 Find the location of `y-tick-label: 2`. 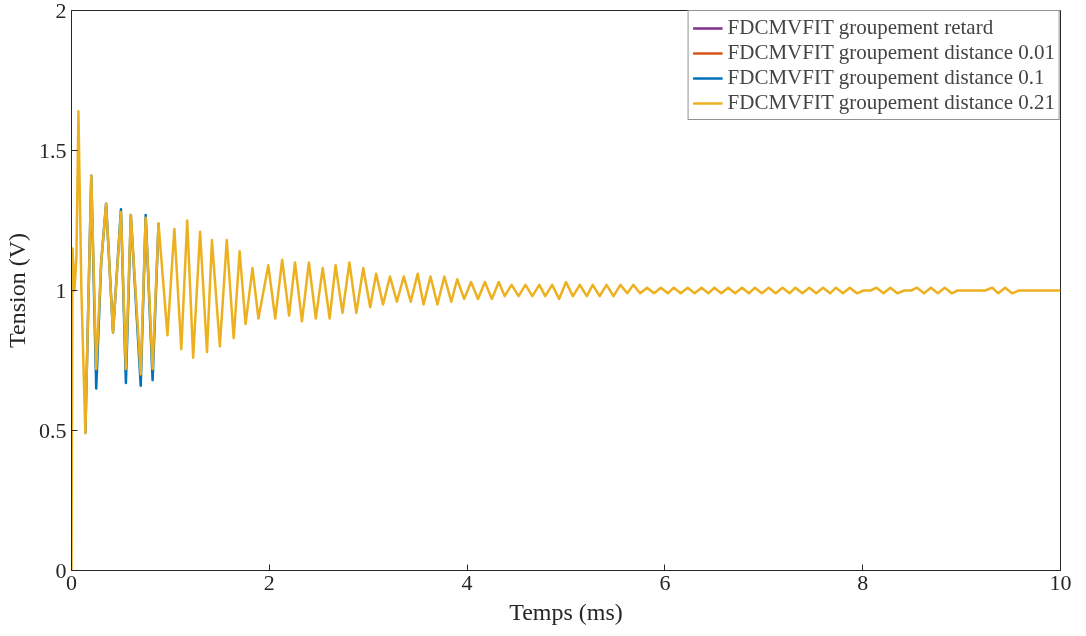

y-tick-label: 2 is located at coordinates (61, 11).